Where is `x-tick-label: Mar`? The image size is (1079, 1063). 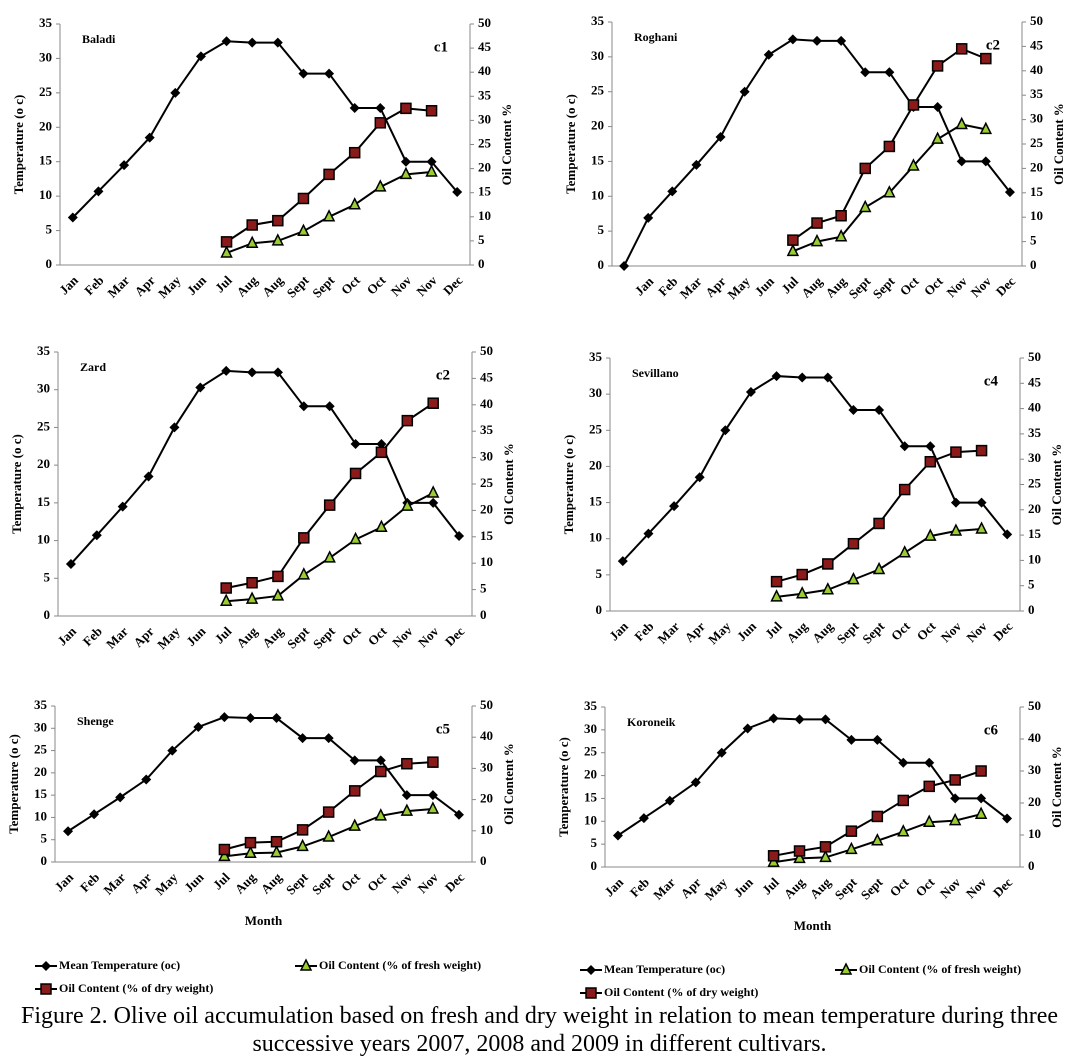
x-tick-label: Mar is located at coordinates (117, 637).